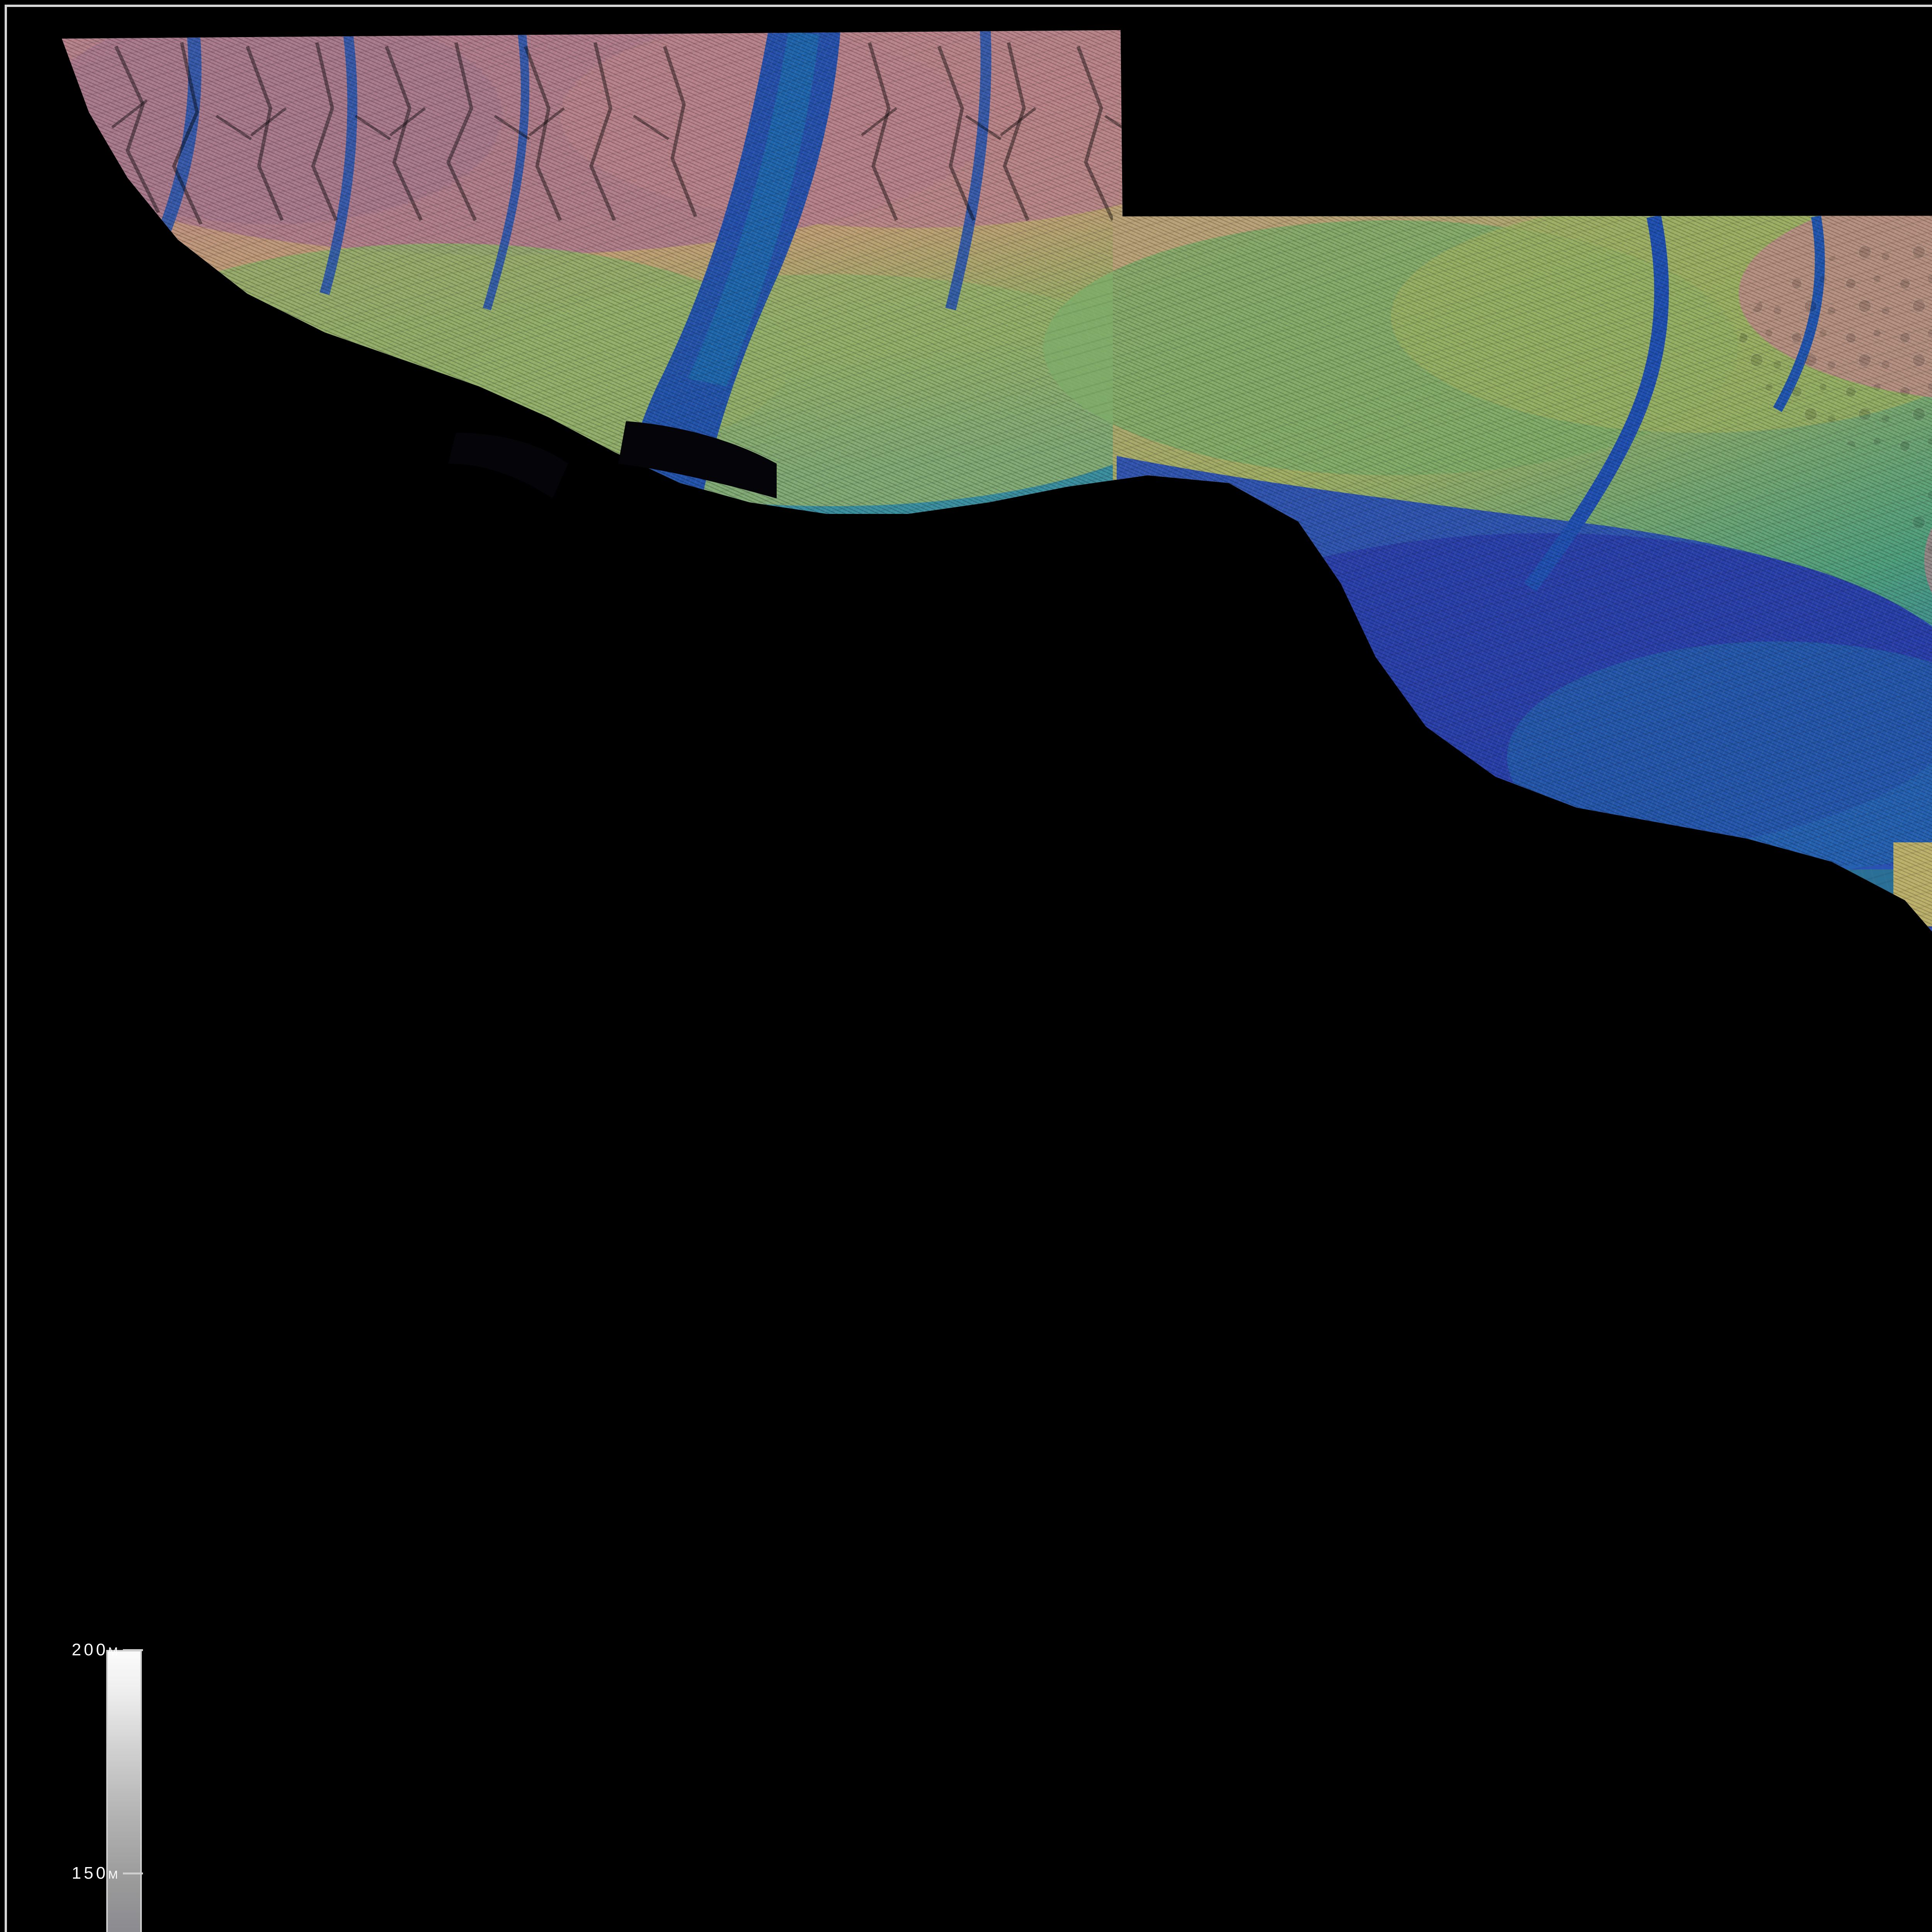 The width and height of the screenshot is (1932, 1932). Describe the element at coordinates (613, 460) in the screenshot. I see `water-bodies` at that location.